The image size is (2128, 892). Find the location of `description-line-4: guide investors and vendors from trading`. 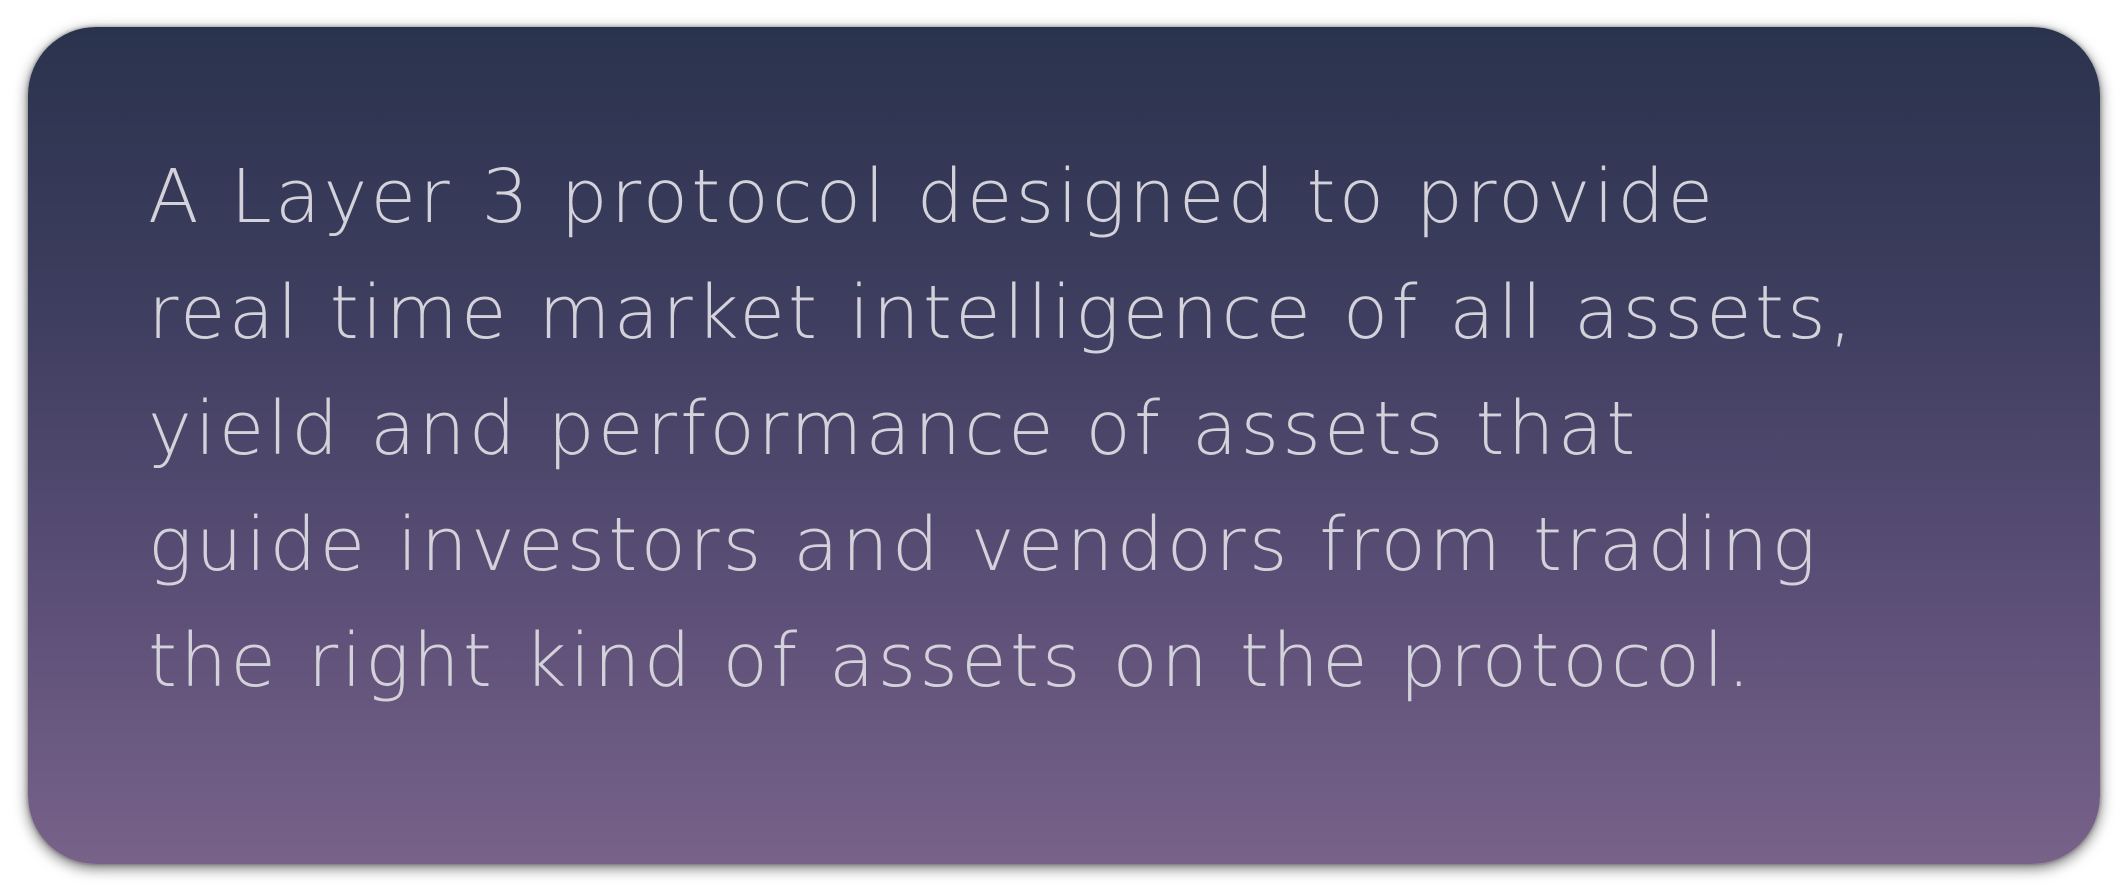

description-line-4: guide investors and vendors from trading is located at coordinates (984, 545).